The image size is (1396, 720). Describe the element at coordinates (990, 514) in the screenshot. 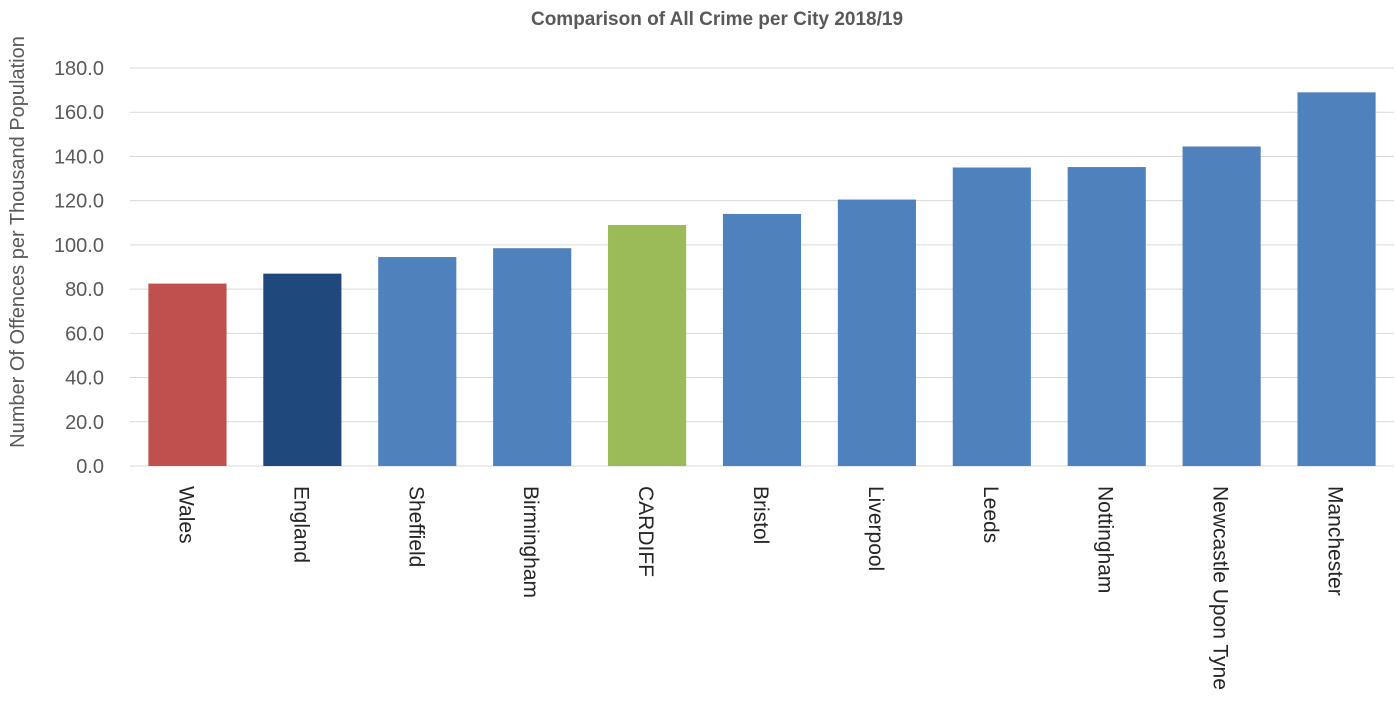

I see `x-category-label: Leeds` at that location.